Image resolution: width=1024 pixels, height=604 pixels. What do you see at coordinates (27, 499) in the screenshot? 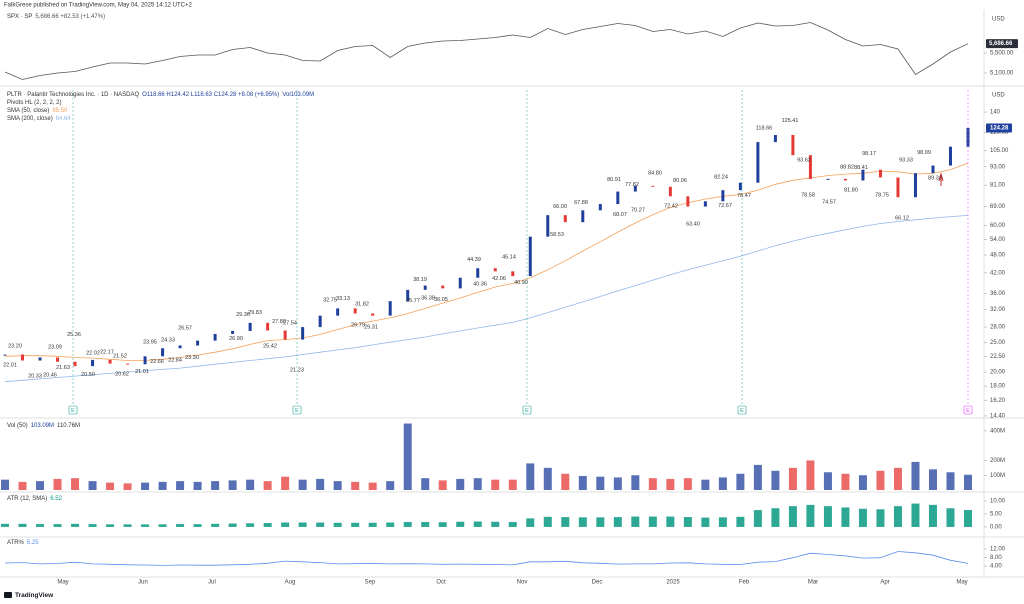
I see `legend-part: ATR (12, SMA)` at bounding box center [27, 499].